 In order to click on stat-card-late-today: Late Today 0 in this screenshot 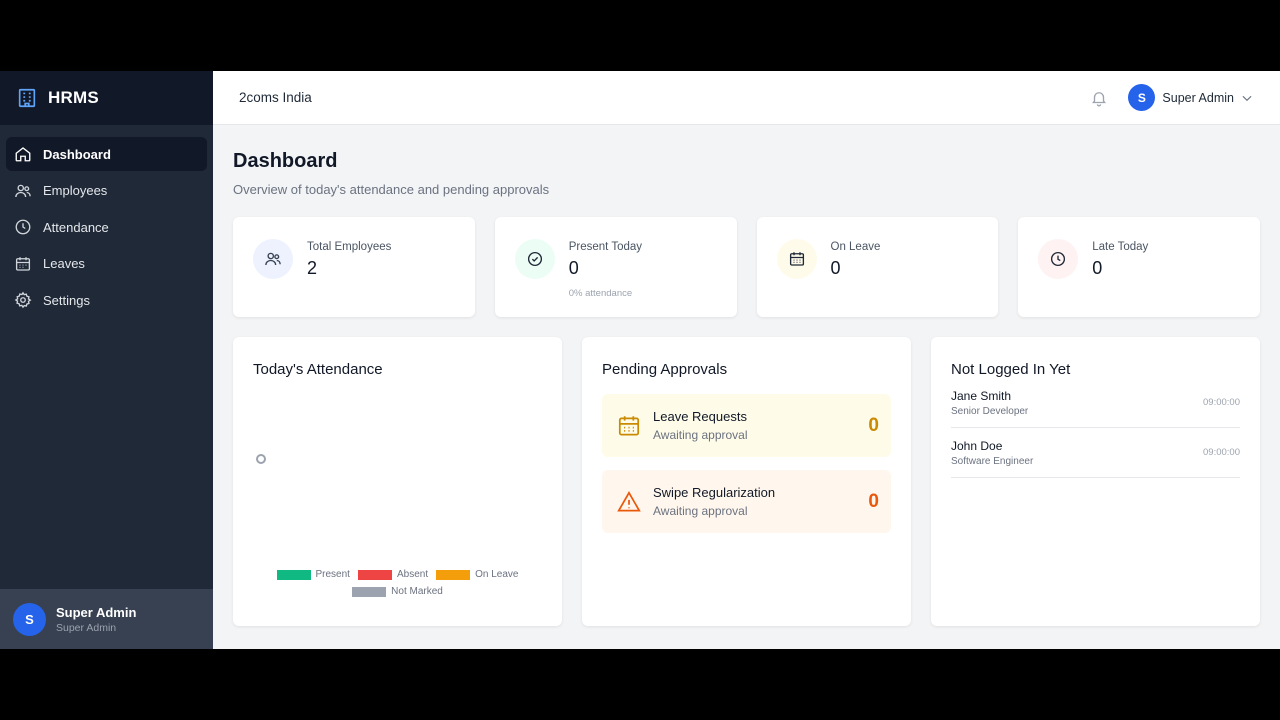, I will do `click(1139, 267)`.